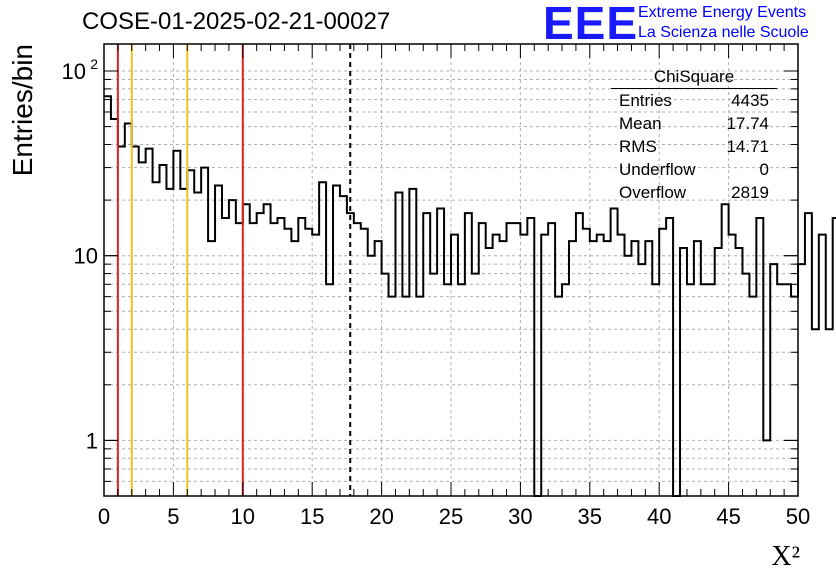 This screenshot has width=836, height=572. I want to click on page-title: COSE-01-2025-02-21-00027, so click(236, 21).